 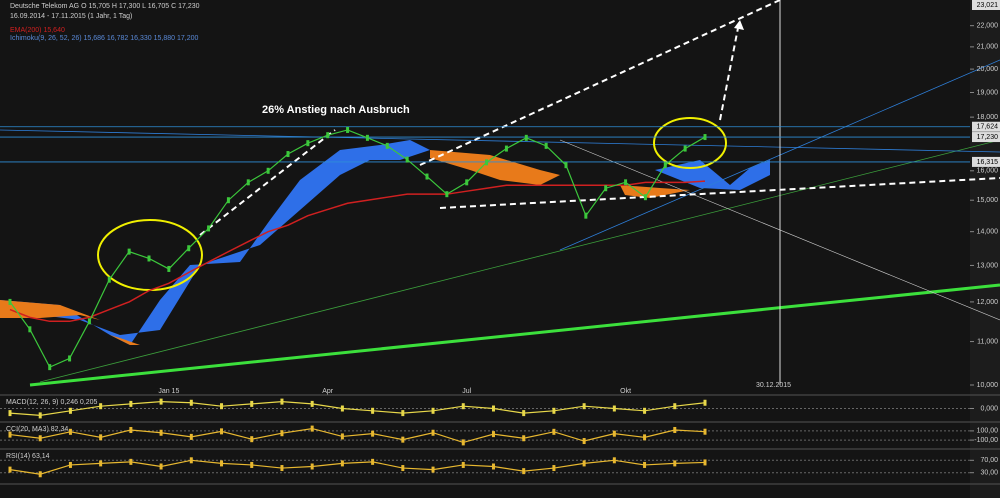 What do you see at coordinates (168, 391) in the screenshot?
I see `x-tick-label: Jan 15` at bounding box center [168, 391].